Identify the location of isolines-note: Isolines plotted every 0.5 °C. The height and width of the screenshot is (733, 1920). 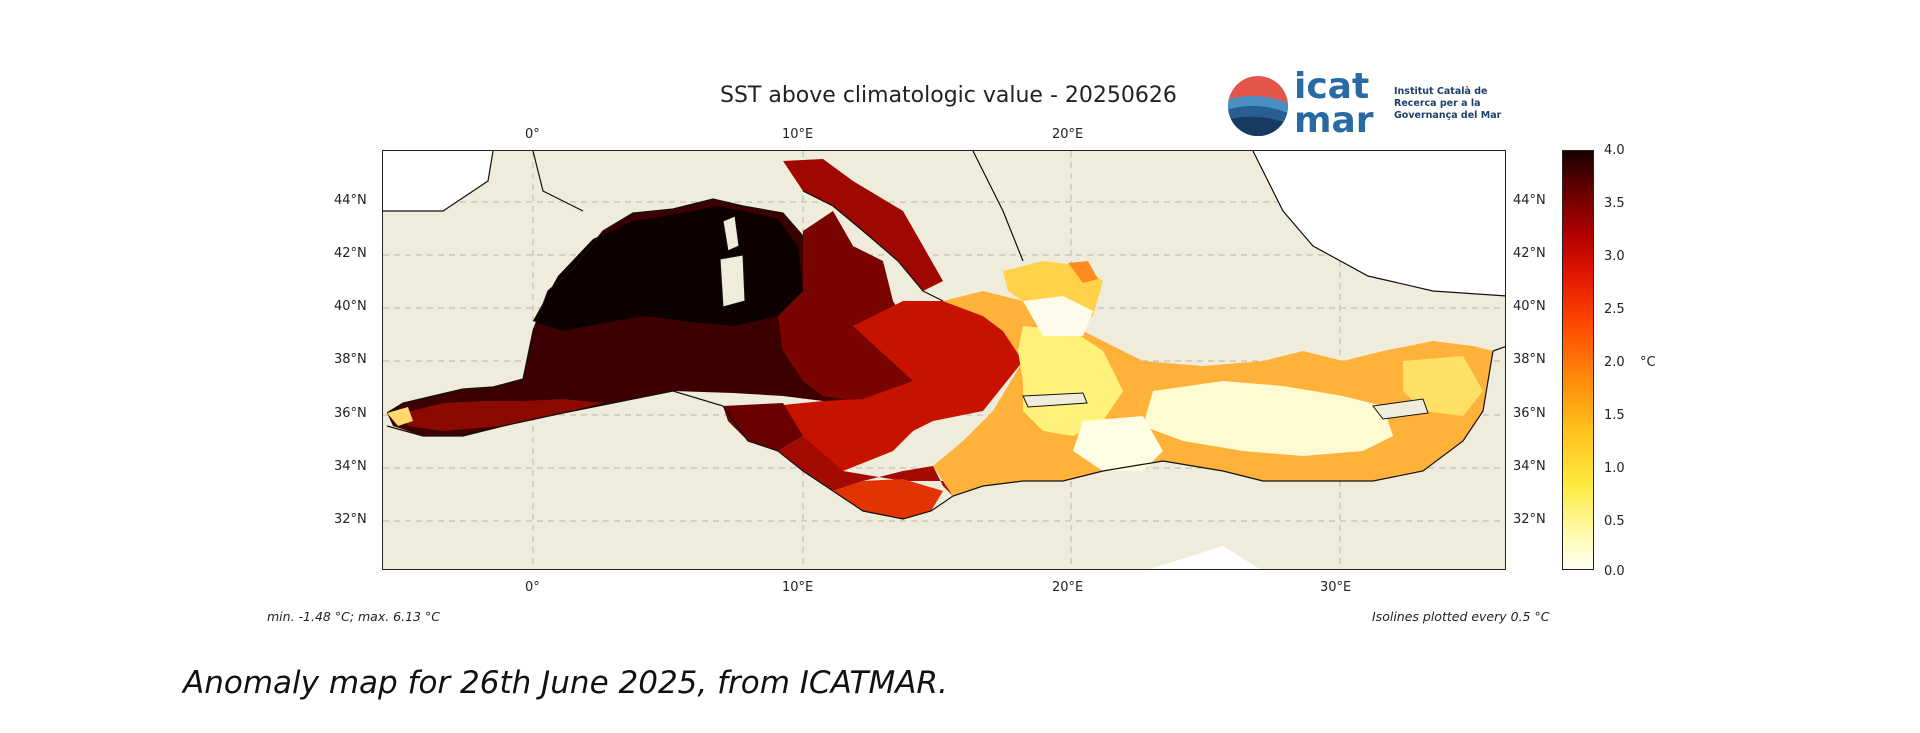
(1461, 616).